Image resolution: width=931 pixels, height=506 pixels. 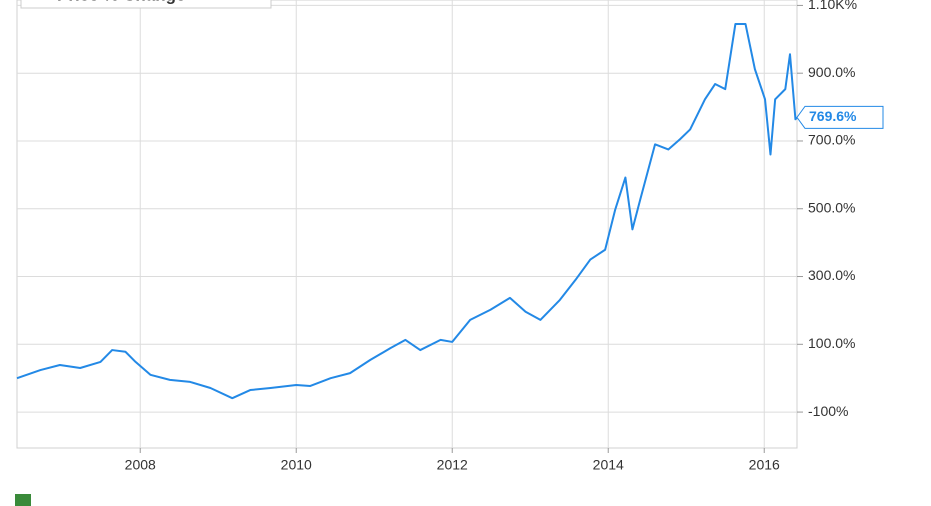 What do you see at coordinates (121, 2) in the screenshot?
I see `legend-label: Price % Change` at bounding box center [121, 2].